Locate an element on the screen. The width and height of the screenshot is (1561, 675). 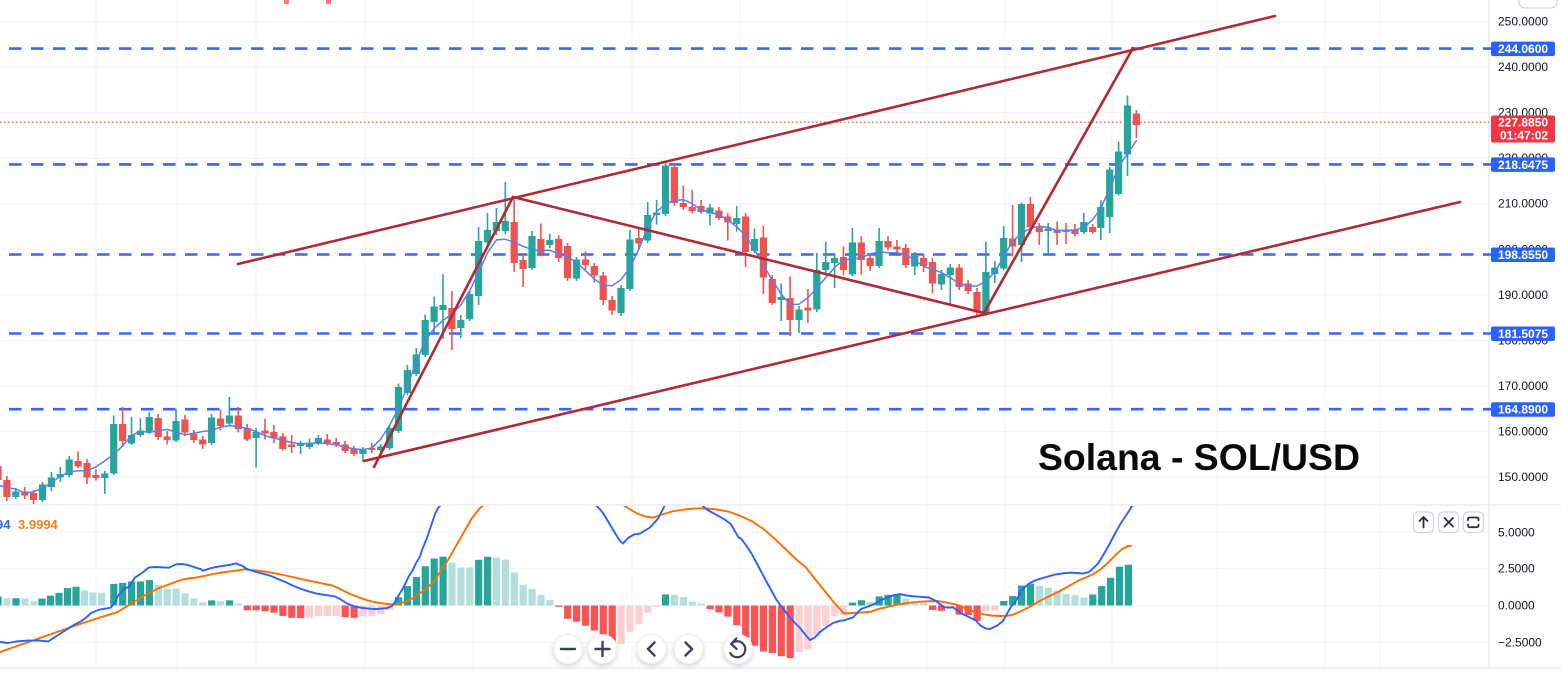
svg-text: 94 is located at coordinates (5, 524).